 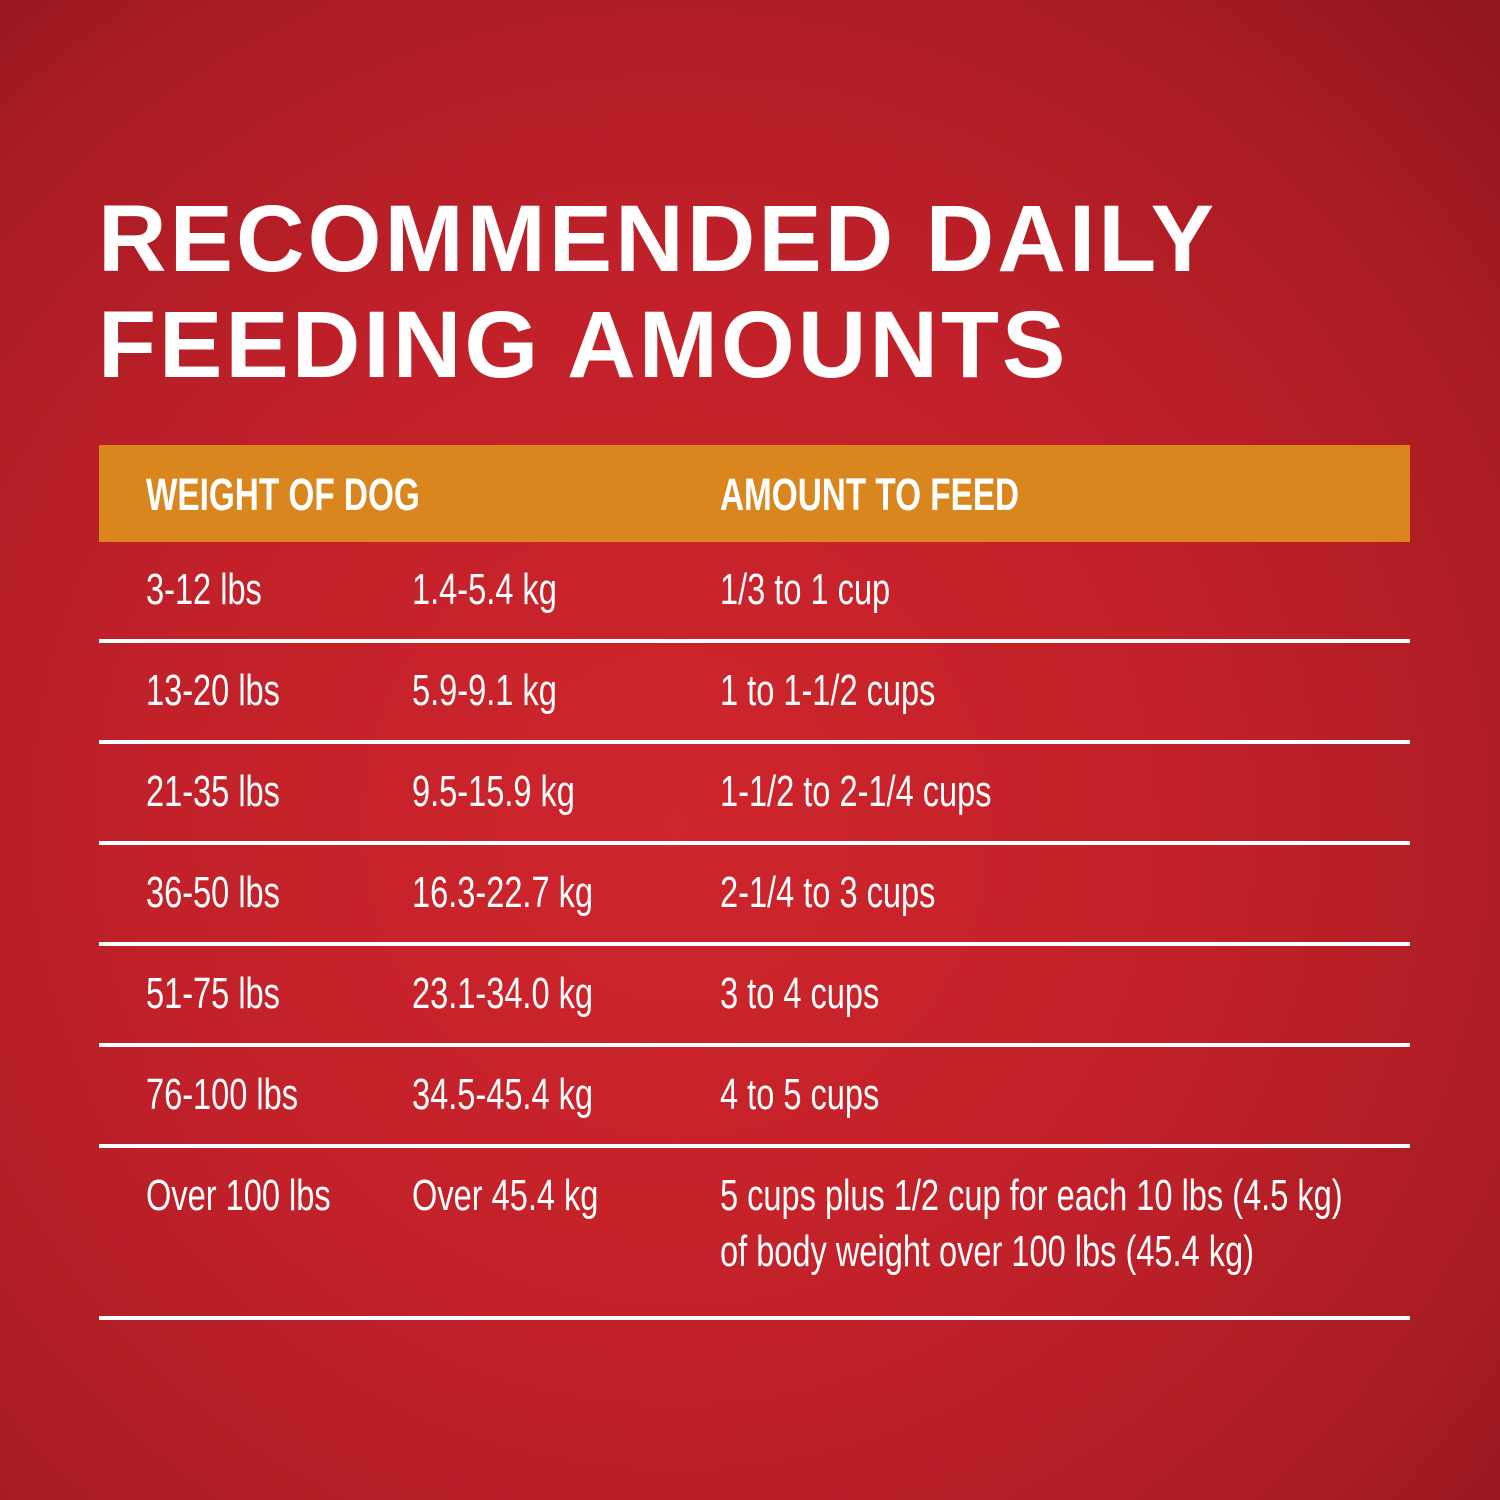 I want to click on weight-kg: 1.4-5.4 kg, so click(x=484, y=589).